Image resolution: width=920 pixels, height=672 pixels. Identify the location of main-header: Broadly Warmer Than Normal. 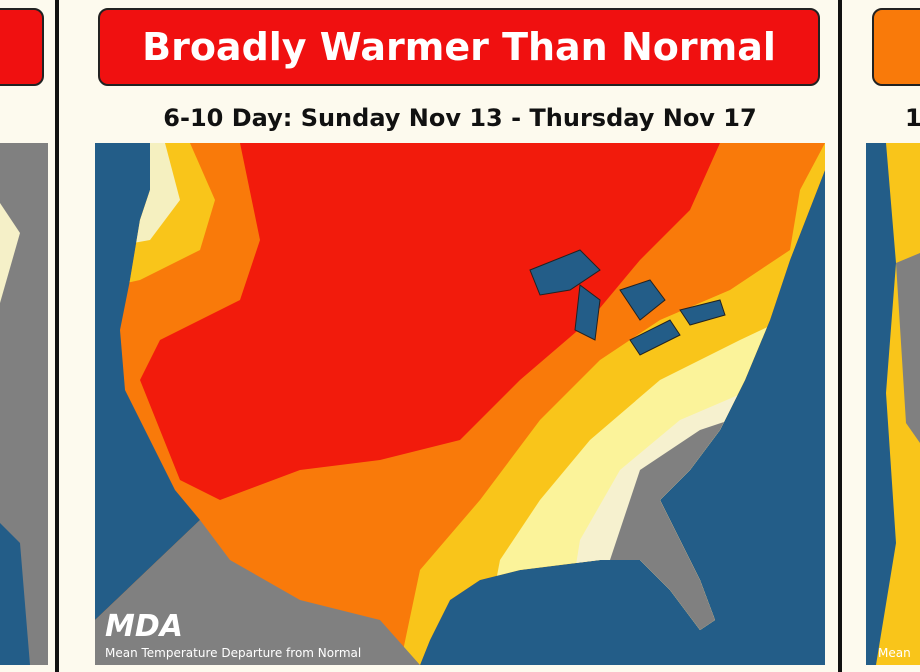
(459, 47).